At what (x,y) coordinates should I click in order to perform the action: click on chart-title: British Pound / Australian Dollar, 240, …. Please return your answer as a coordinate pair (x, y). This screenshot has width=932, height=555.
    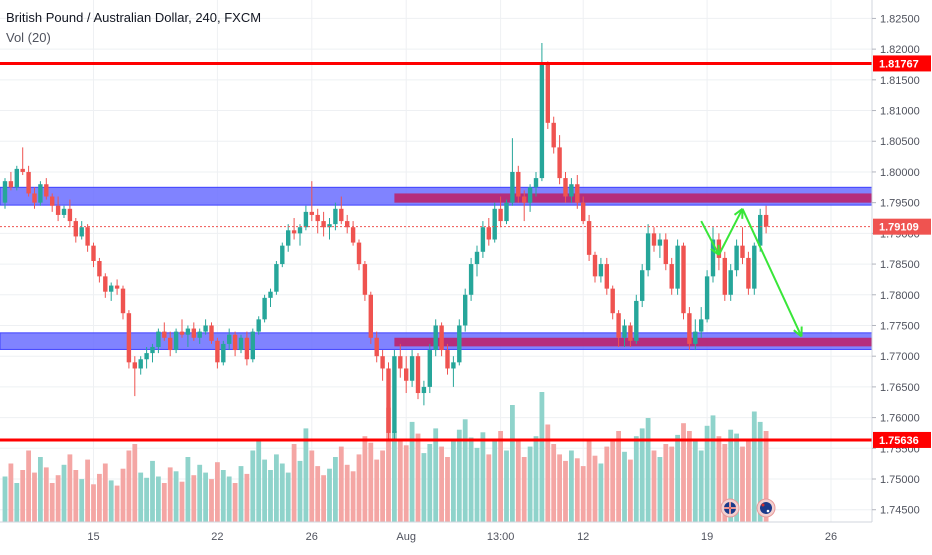
    Looking at the image, I should click on (133, 18).